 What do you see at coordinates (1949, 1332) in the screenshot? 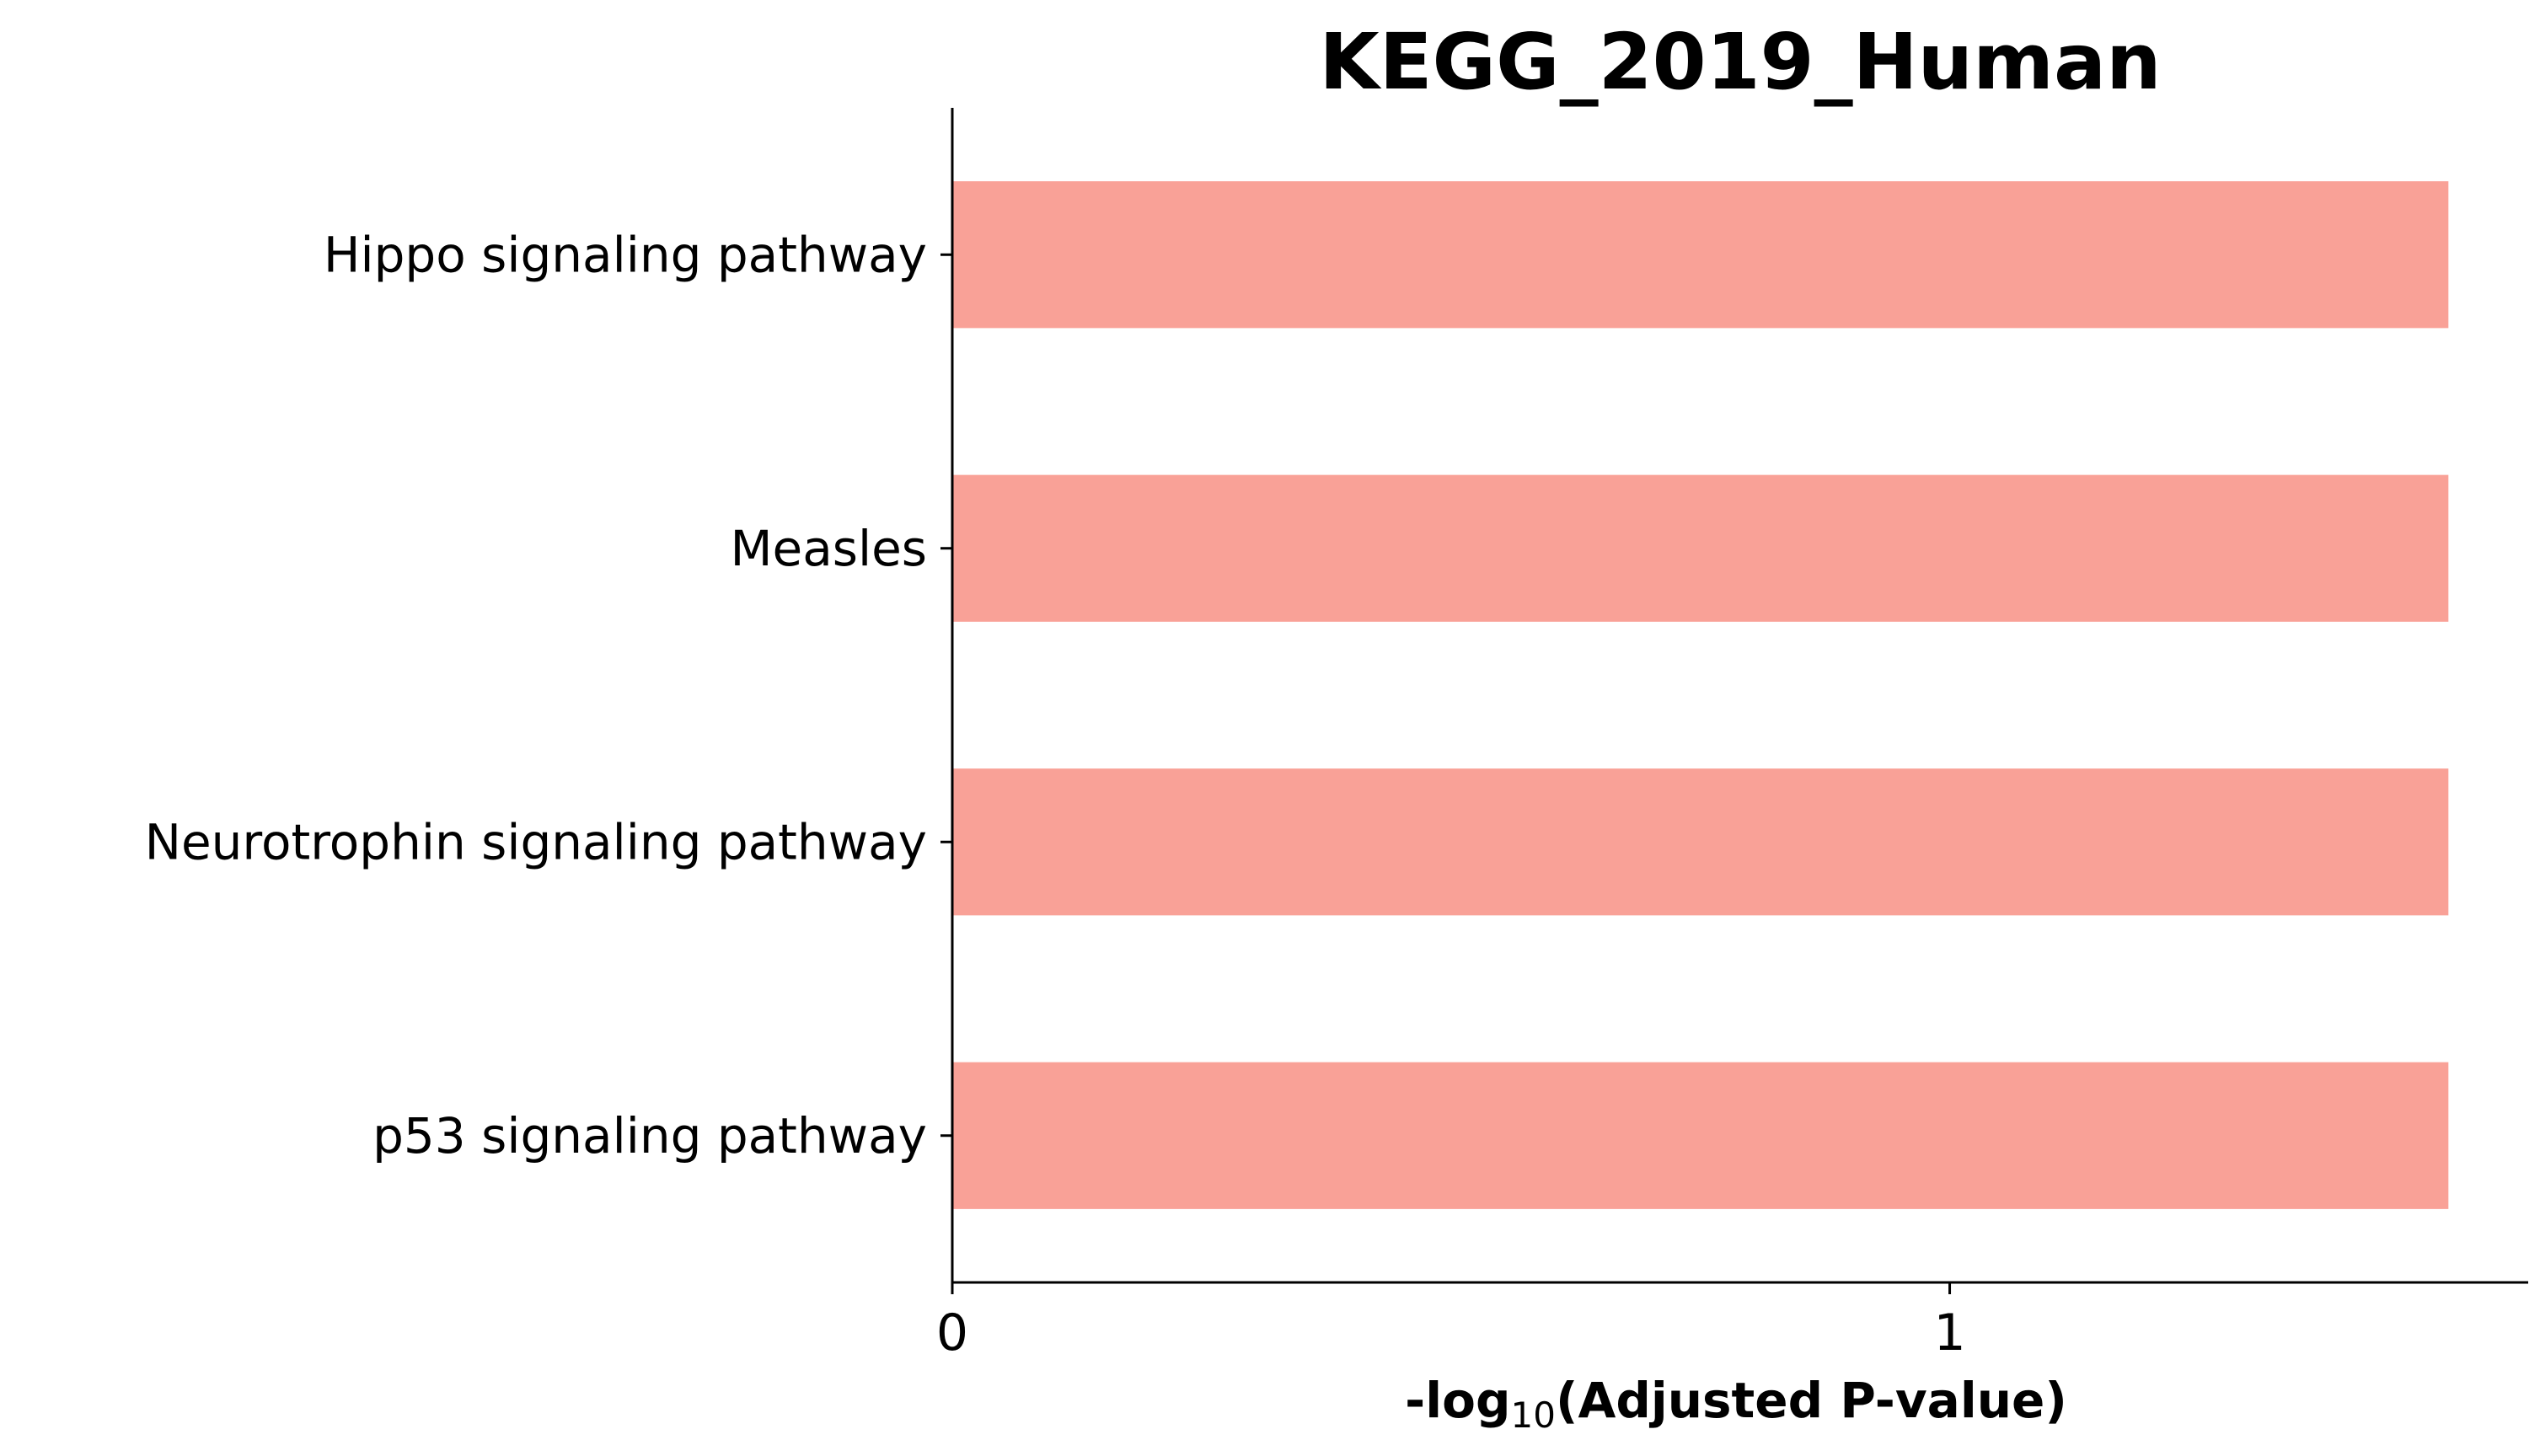
I see `x-tick-label-2: 1` at bounding box center [1949, 1332].